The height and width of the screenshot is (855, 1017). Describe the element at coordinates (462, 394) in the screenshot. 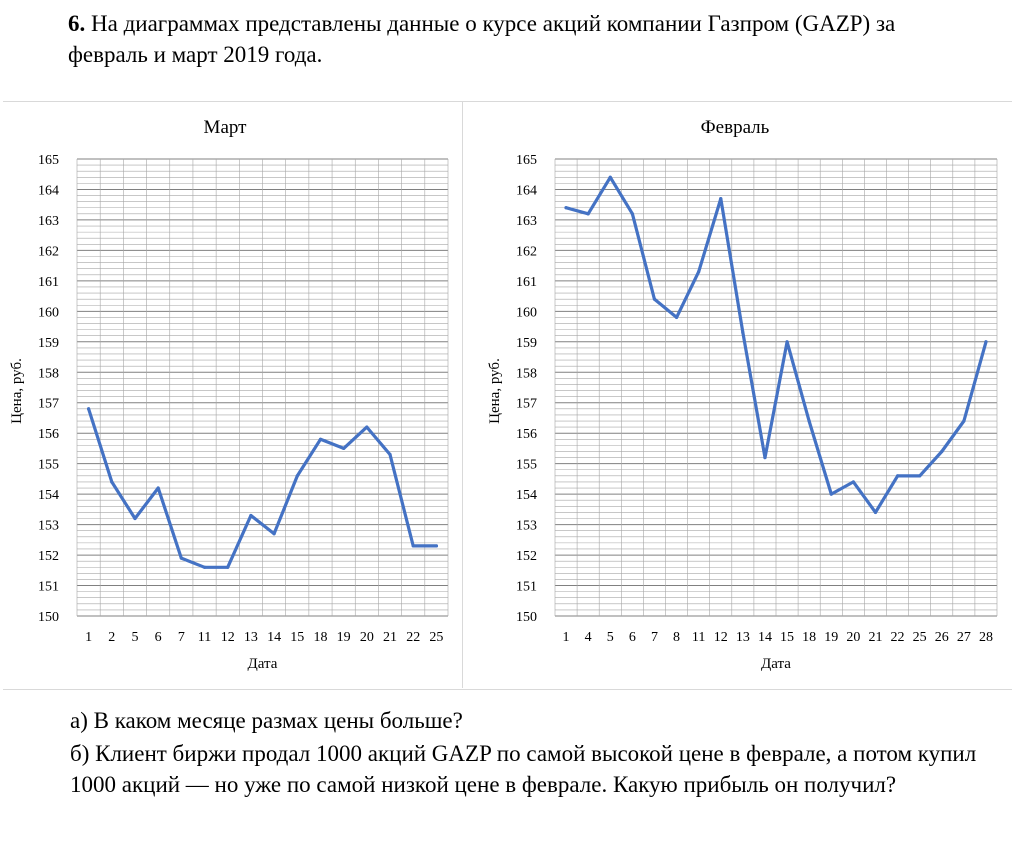

I see `charts-divider` at that location.